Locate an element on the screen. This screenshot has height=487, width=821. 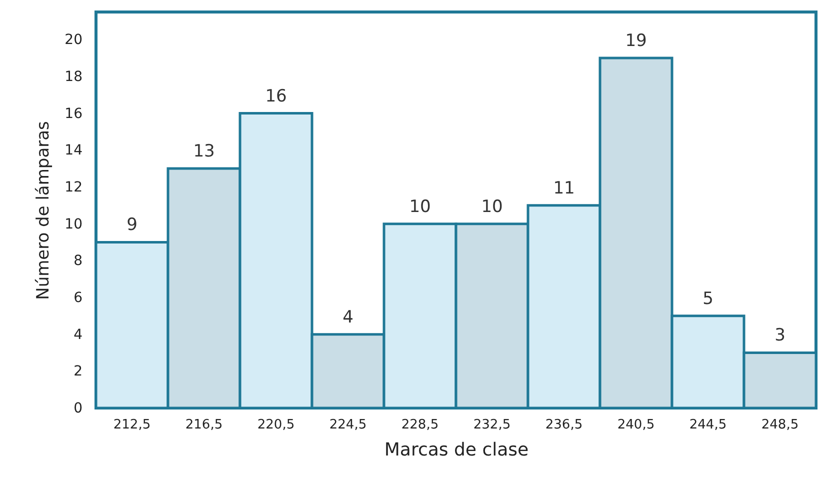
data-label: 16 is located at coordinates (276, 96).